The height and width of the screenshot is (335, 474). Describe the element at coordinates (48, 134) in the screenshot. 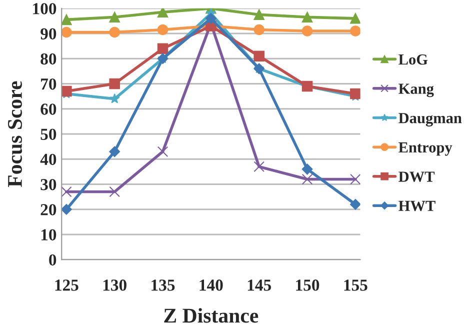

I see `y-tick-label: 50` at that location.